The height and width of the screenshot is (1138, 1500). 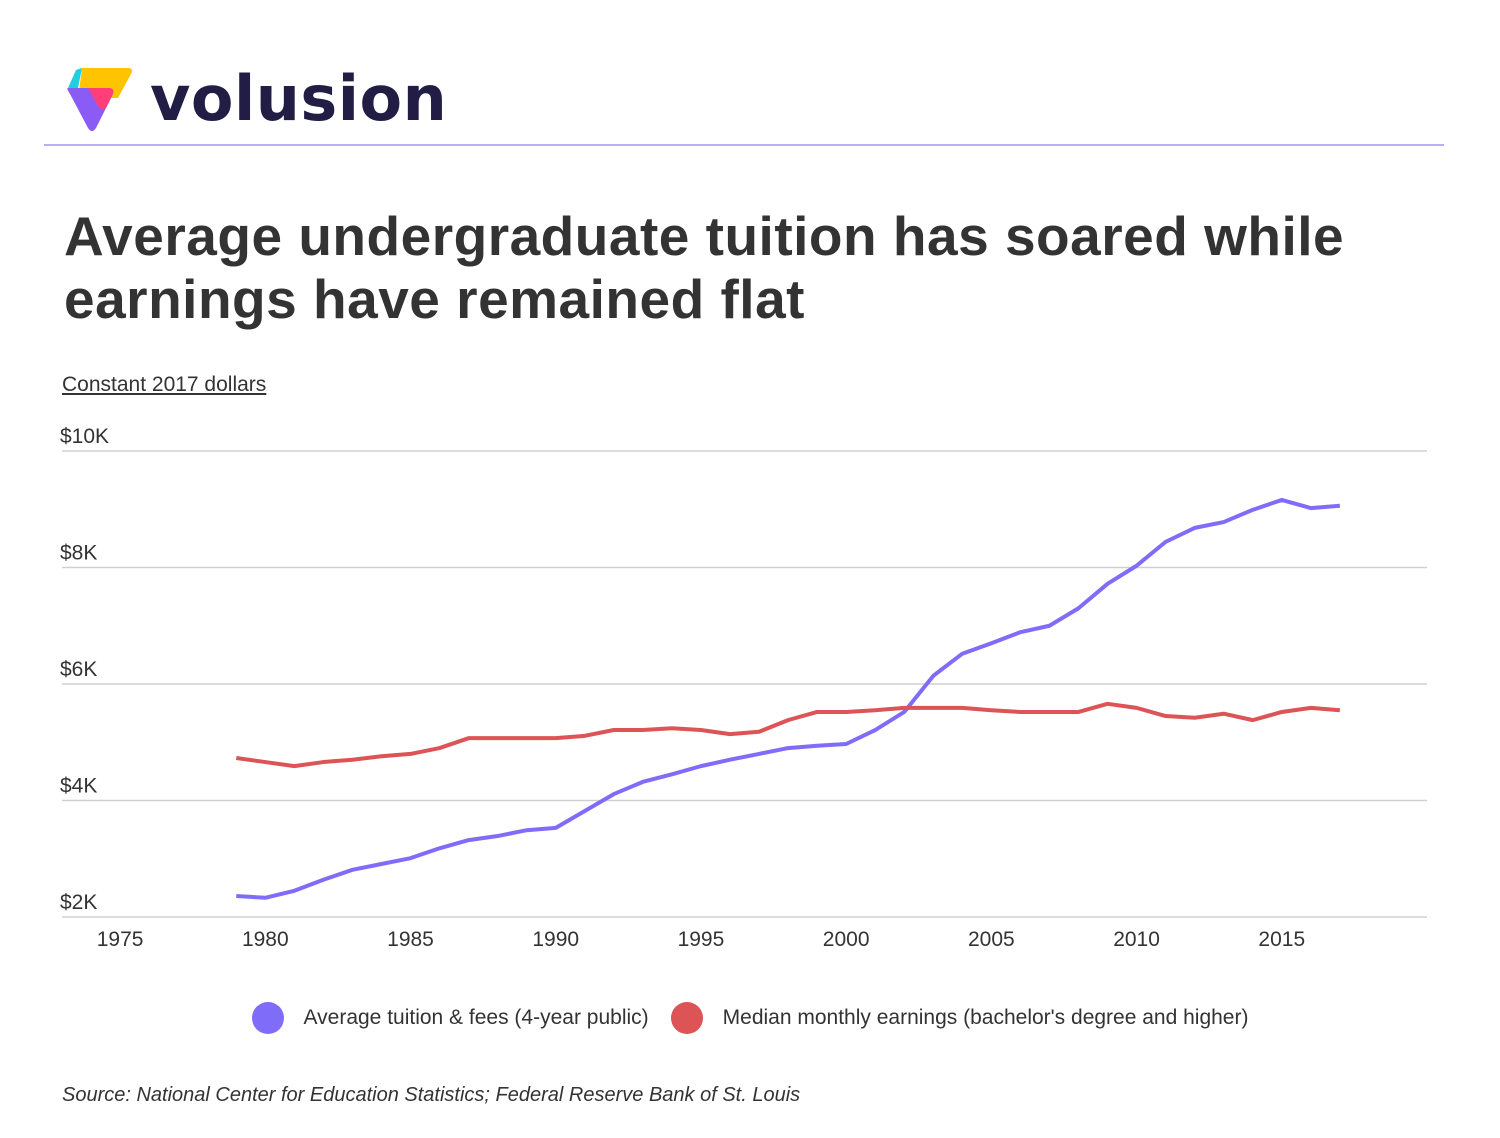 I want to click on x-tick-label: 1975, so click(x=120, y=939).